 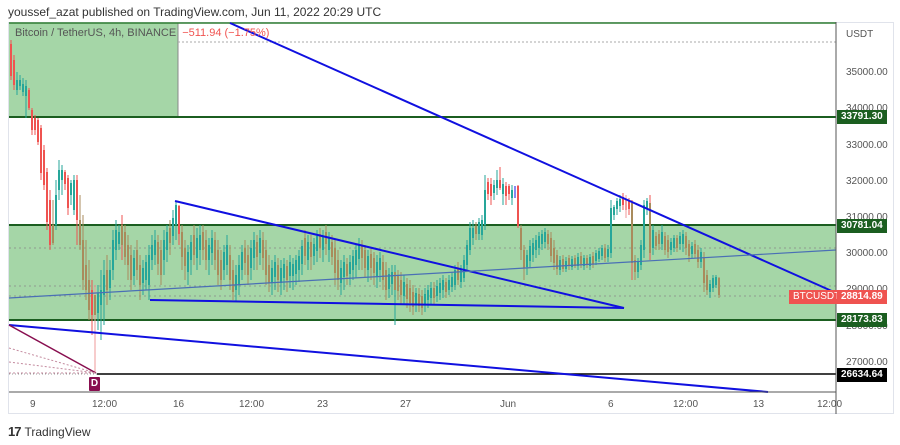 I want to click on lower-channel-line, so click(x=388, y=358).